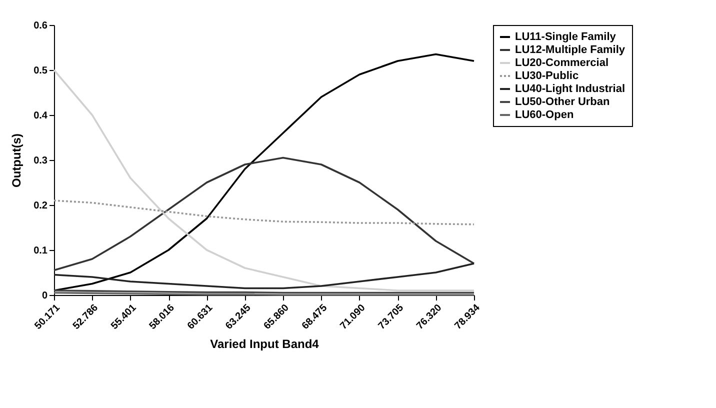 The image size is (716, 408). What do you see at coordinates (41, 206) in the screenshot?
I see `y-tick-label: 0.2` at bounding box center [41, 206].